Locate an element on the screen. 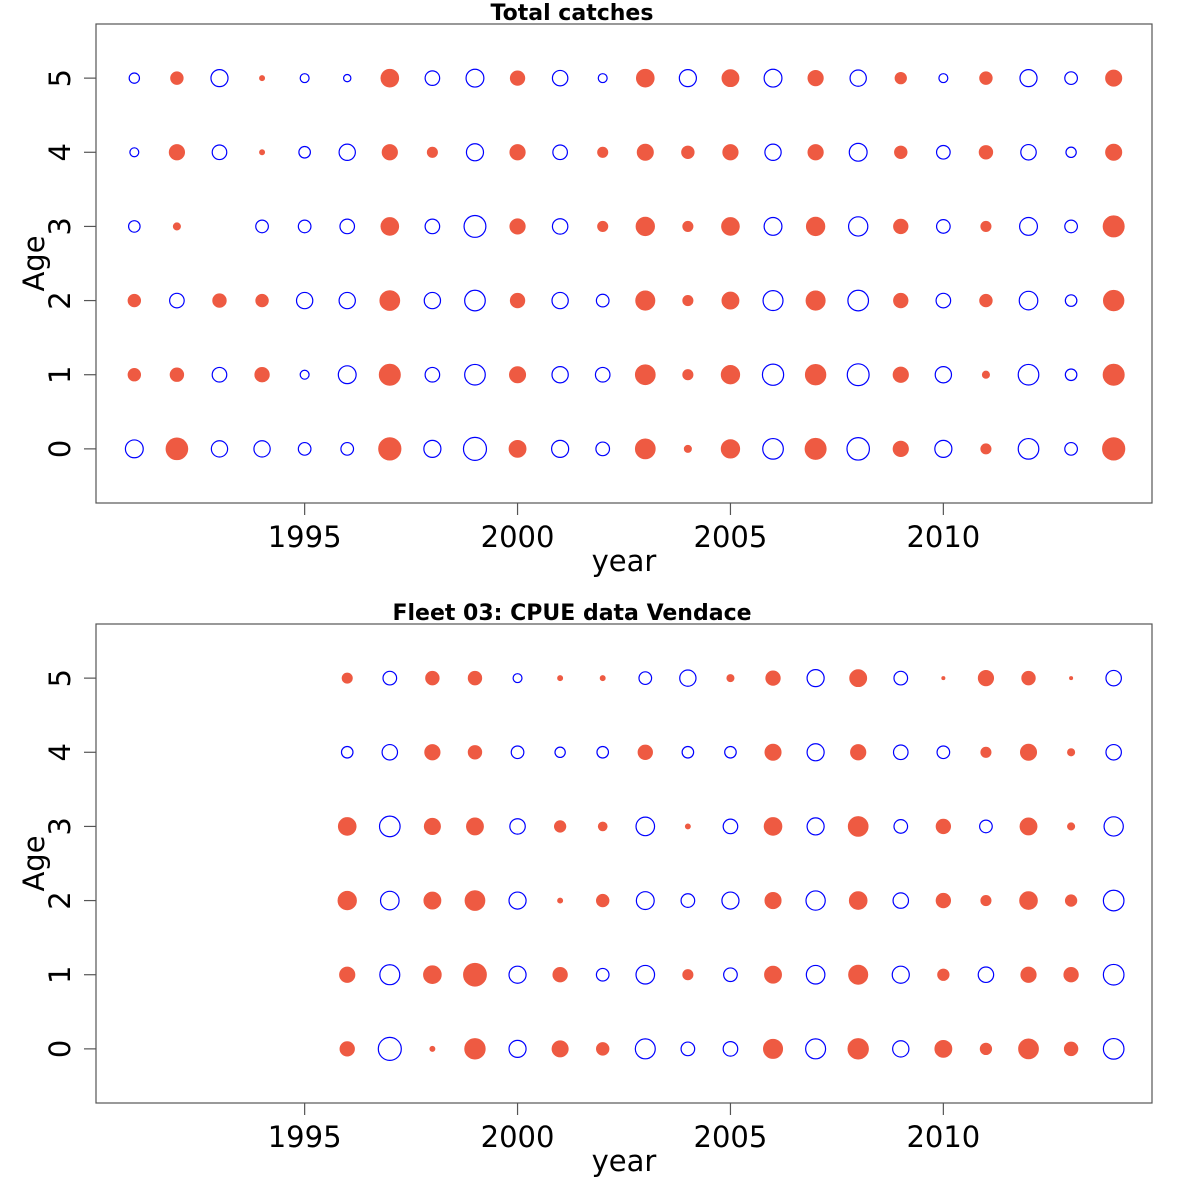 The height and width of the screenshot is (1200, 1200). y-tick-label: 2 is located at coordinates (60, 900).